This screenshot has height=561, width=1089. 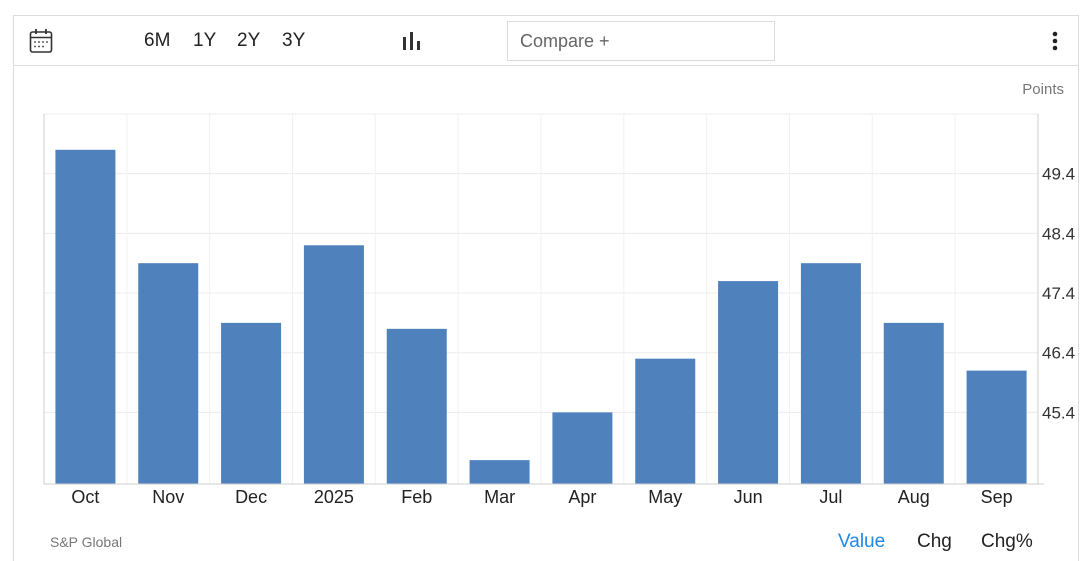 I want to click on bar-mar, so click(x=499, y=472).